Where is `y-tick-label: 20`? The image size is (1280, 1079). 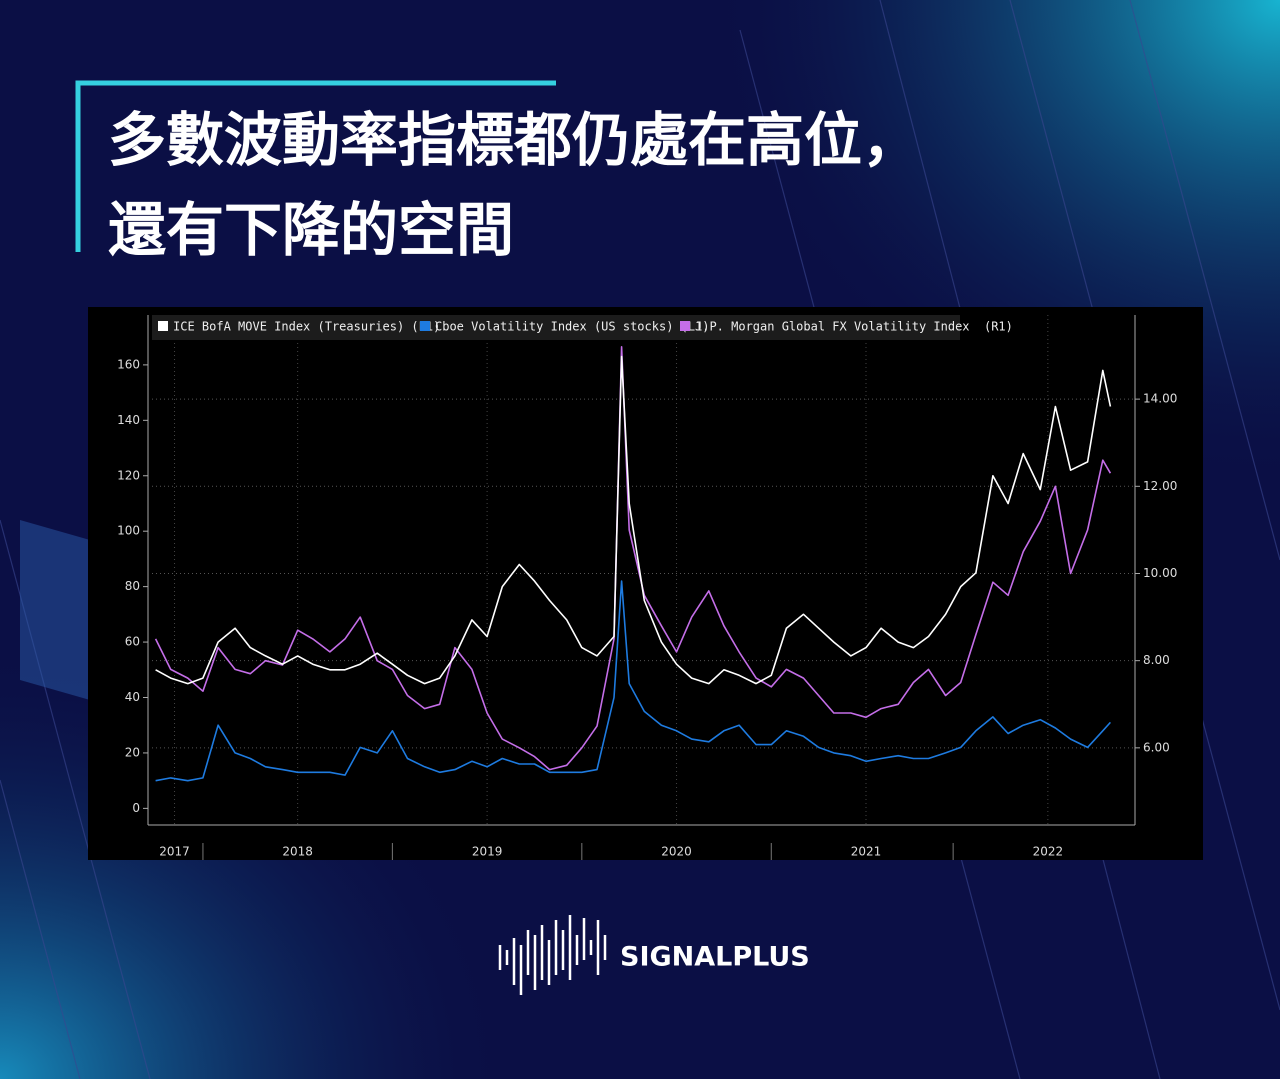
y-tick-label: 20 is located at coordinates (132, 752).